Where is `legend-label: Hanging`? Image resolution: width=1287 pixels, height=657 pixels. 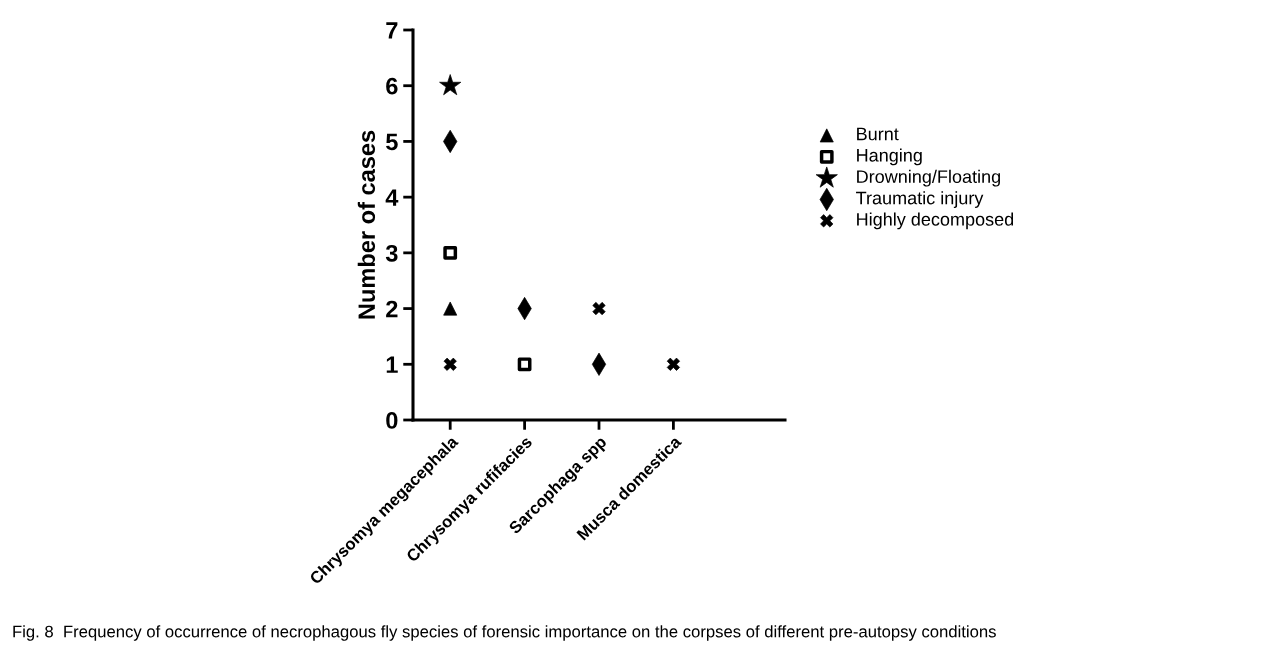
legend-label: Hanging is located at coordinates (889, 157).